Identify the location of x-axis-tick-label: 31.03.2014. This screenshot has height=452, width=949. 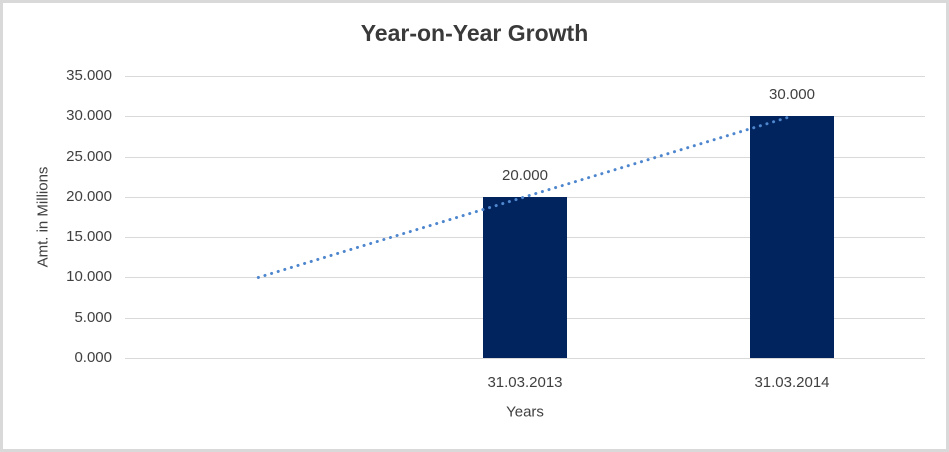
(792, 382).